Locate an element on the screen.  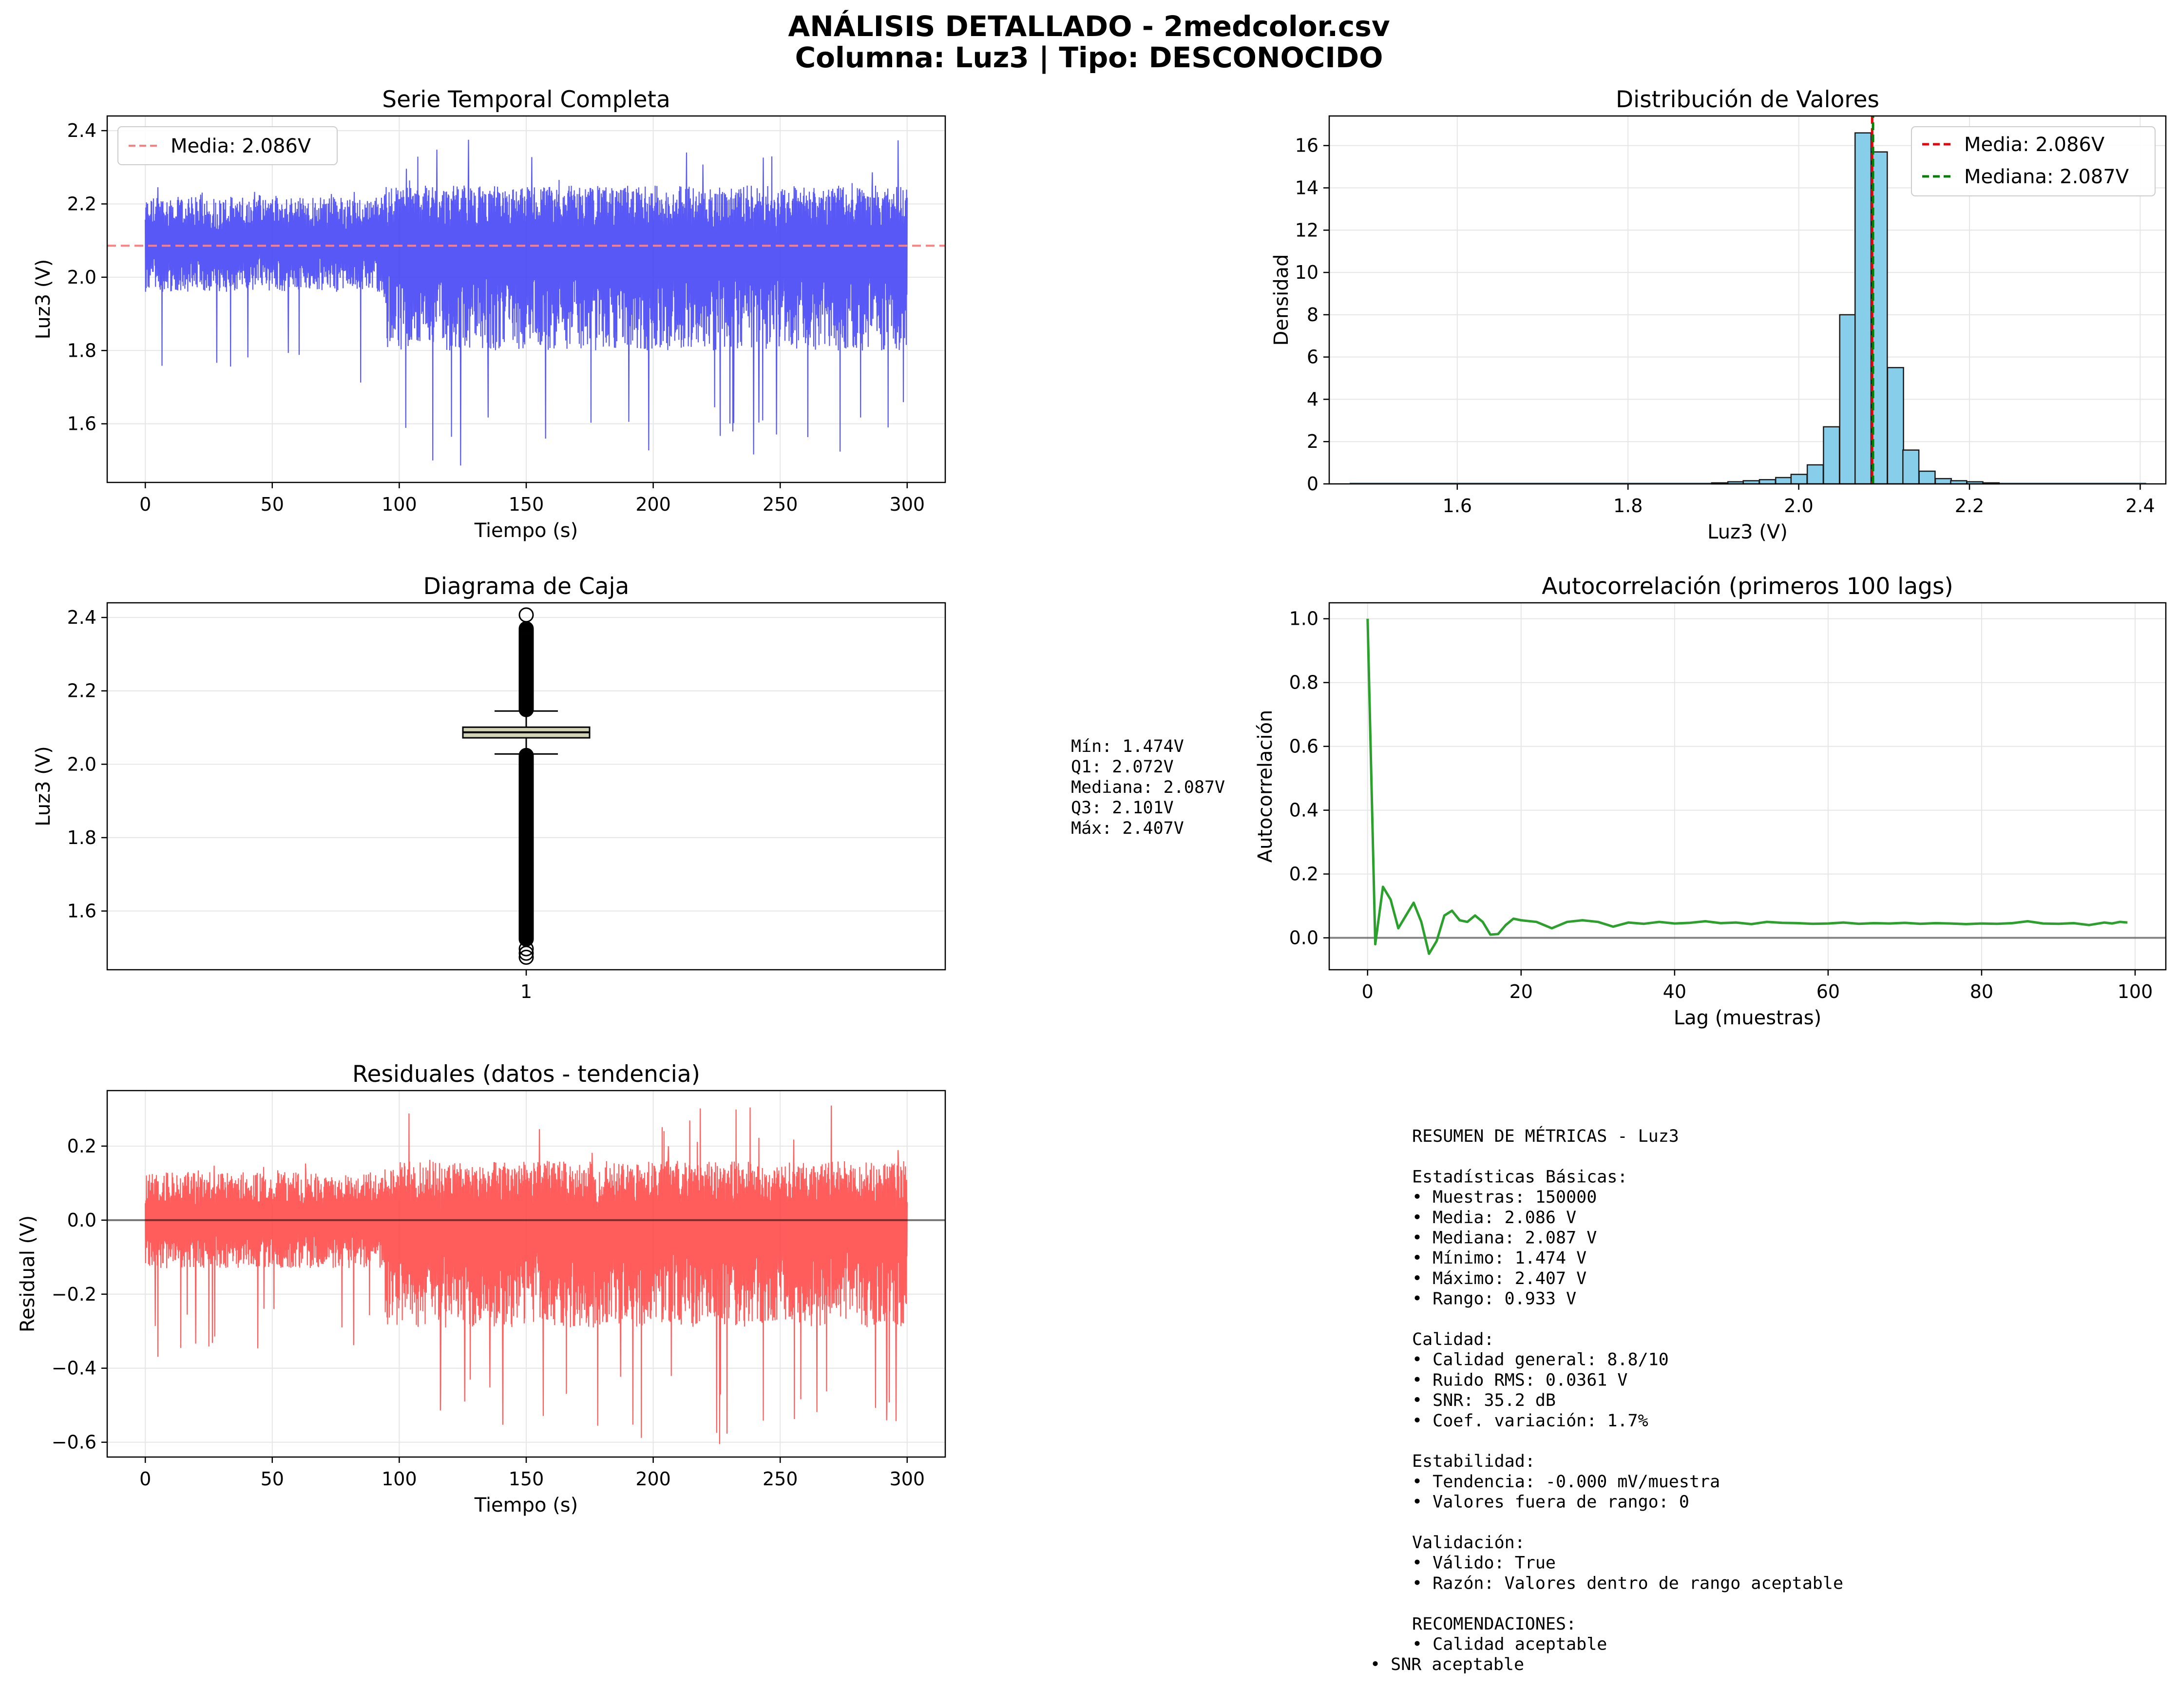
summary-line: Estabilidad: is located at coordinates (1474, 1462).